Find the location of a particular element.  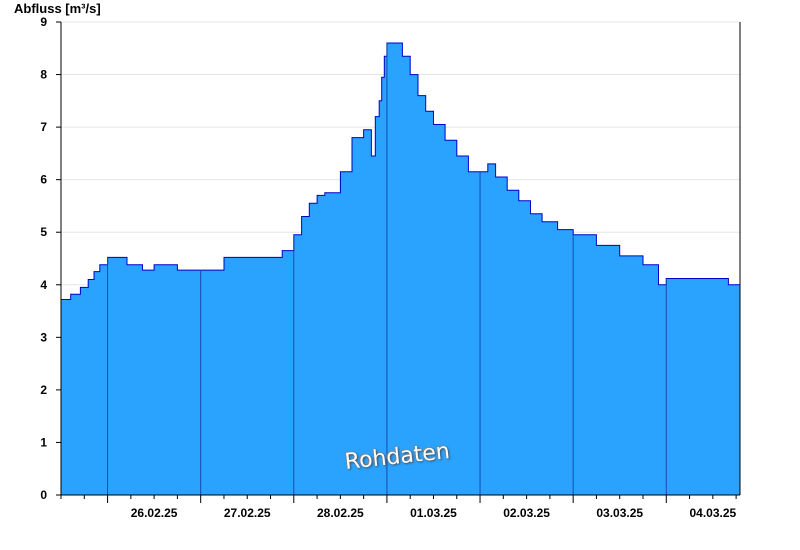

y-axis-ticks: 0 1 2 3 4 5 6 7 8 9 is located at coordinates (50, 258).